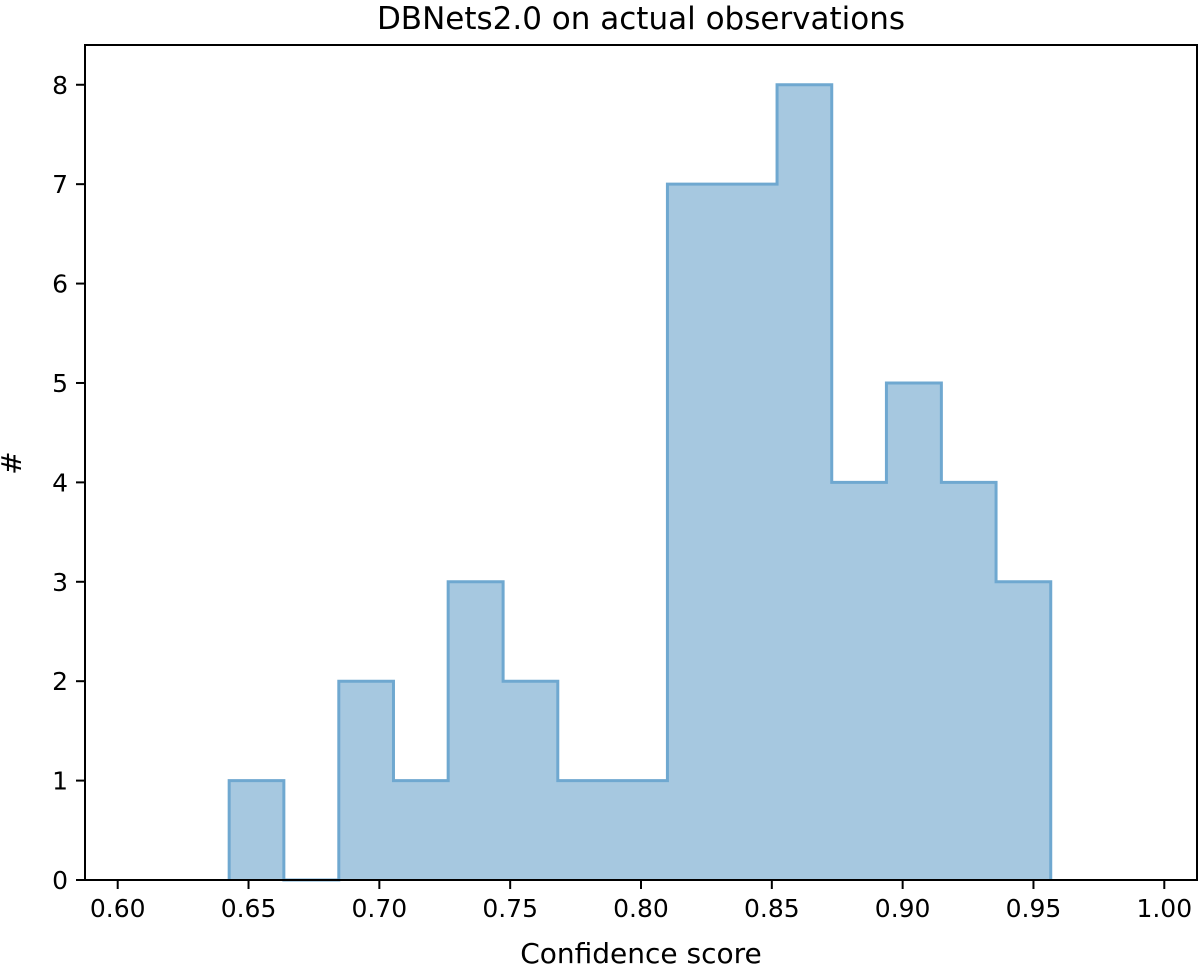 The width and height of the screenshot is (1200, 968). What do you see at coordinates (60, 880) in the screenshot?
I see `y-tick-label-0: 0` at bounding box center [60, 880].